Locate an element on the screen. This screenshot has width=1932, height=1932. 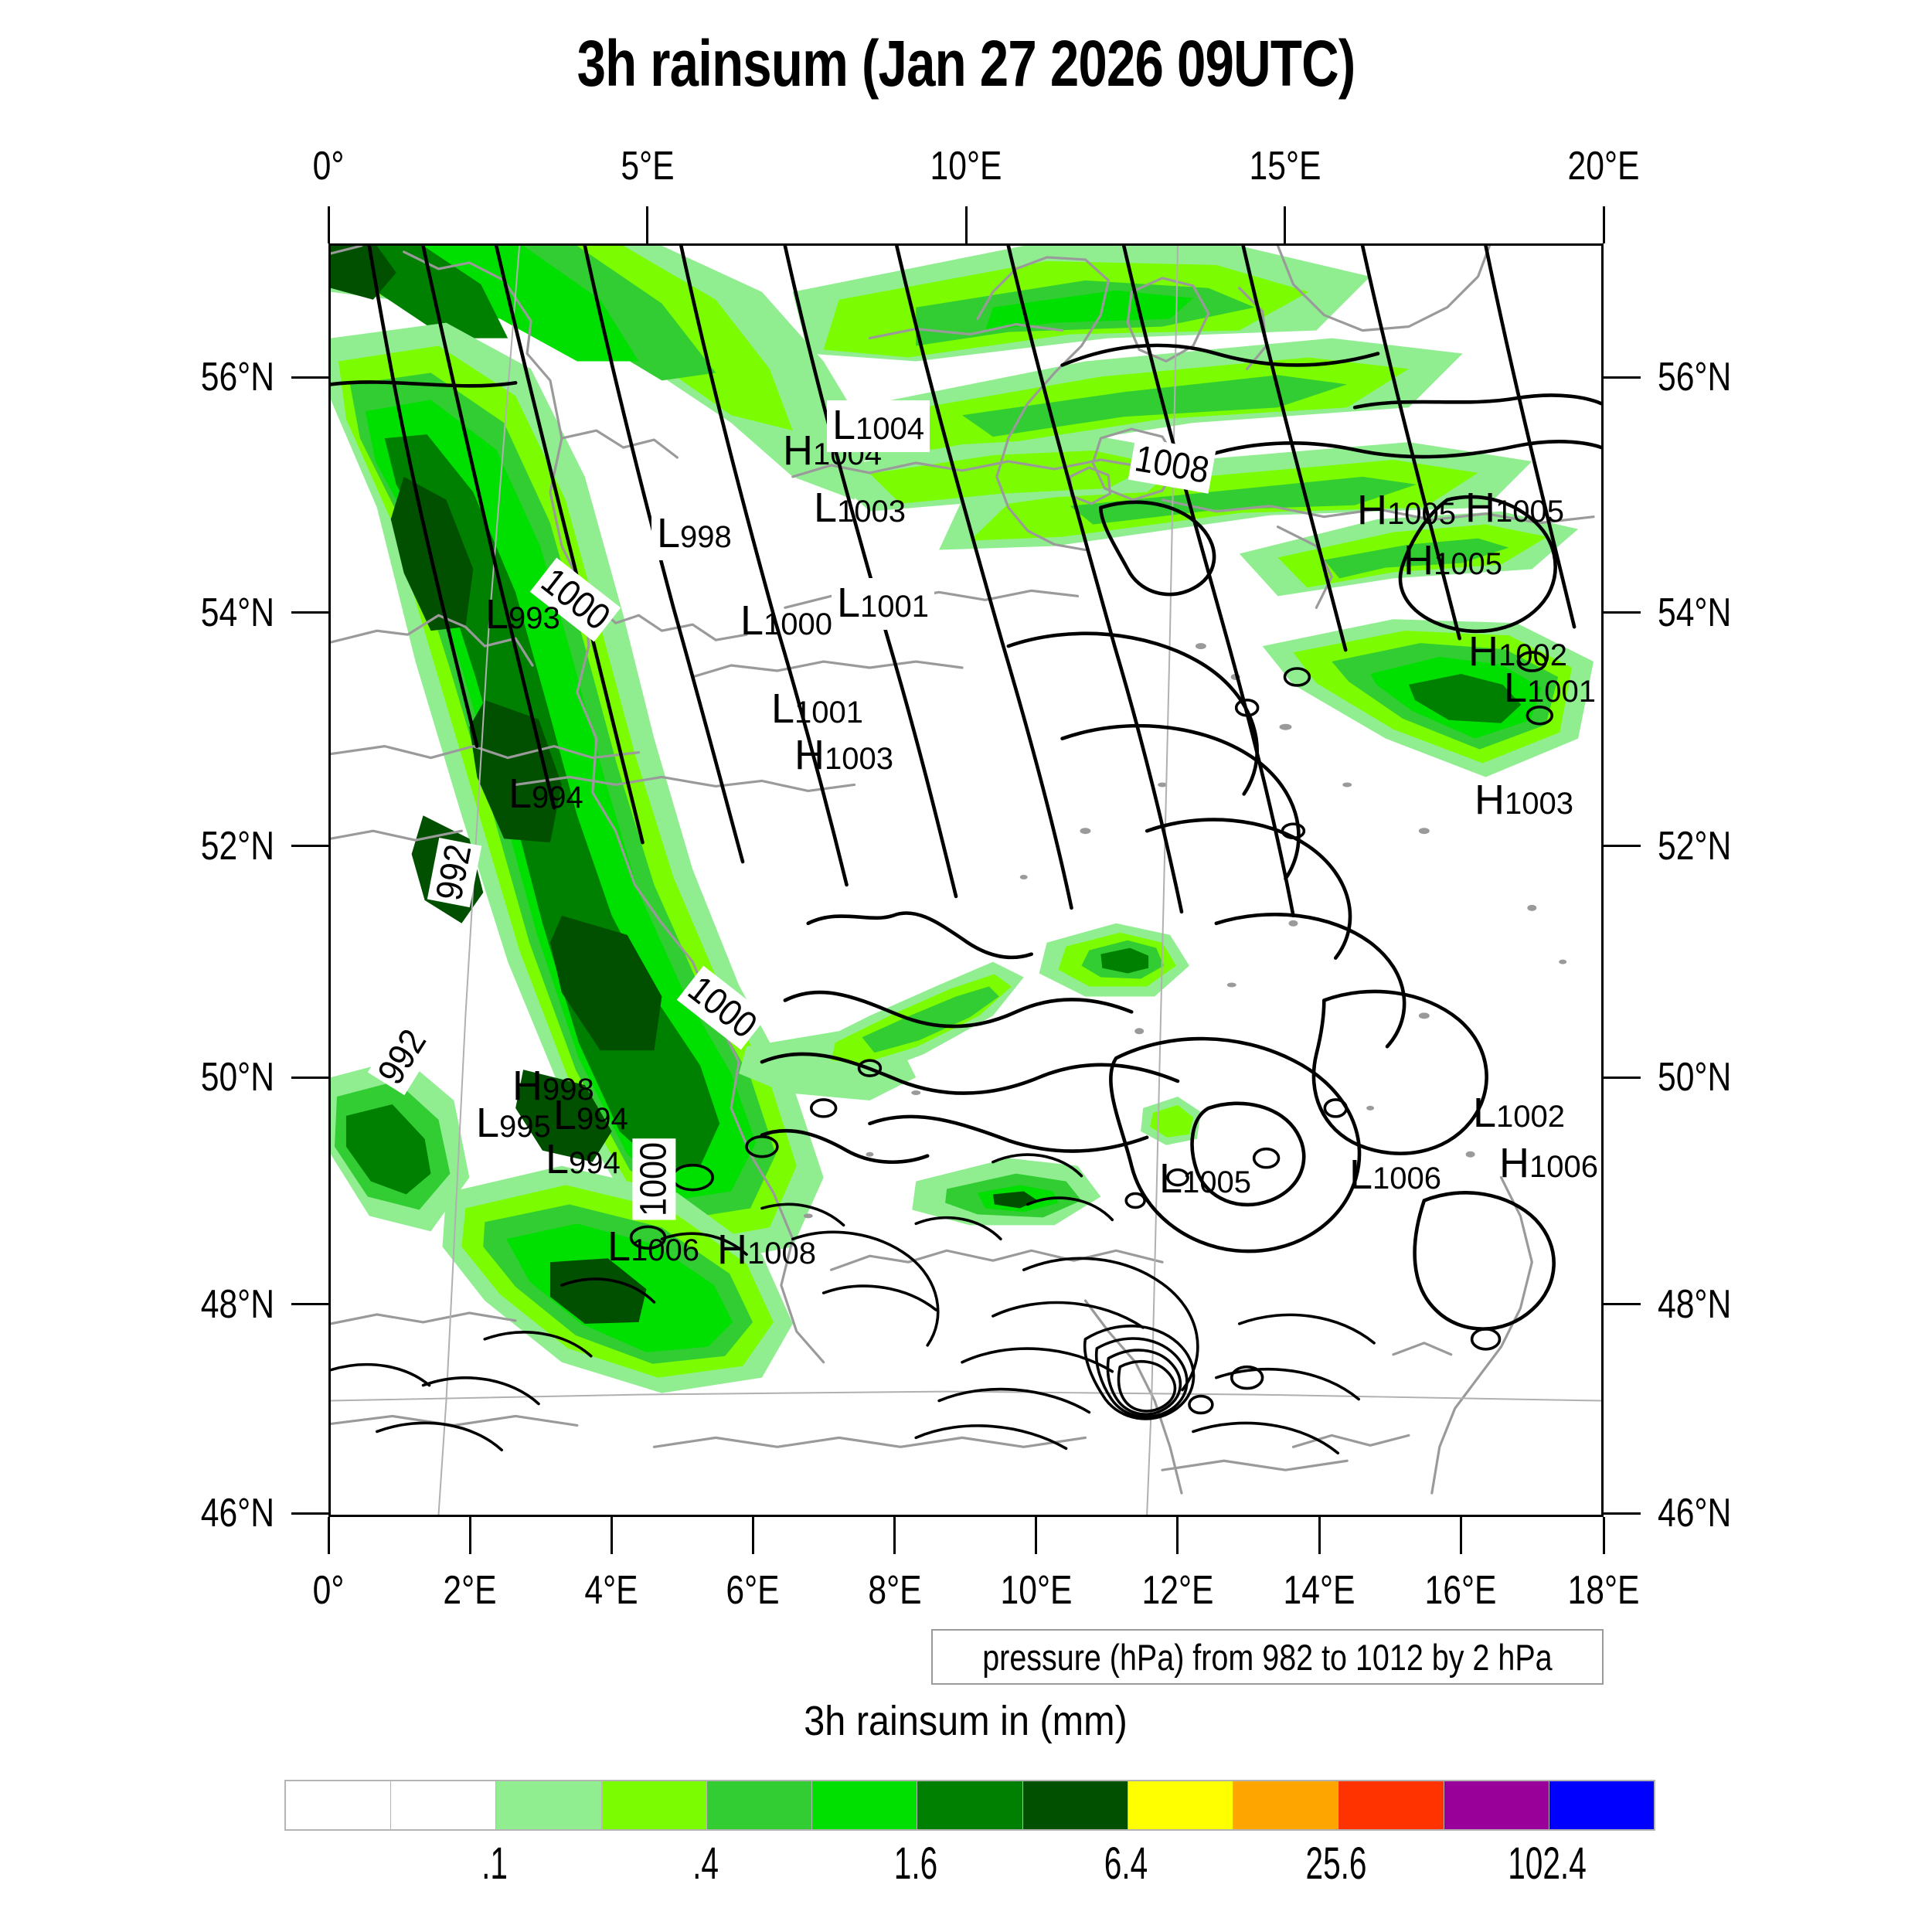
colorbar-labels: .1 .4 1.6 6.4 25.6 102.4 is located at coordinates (969, 1869).